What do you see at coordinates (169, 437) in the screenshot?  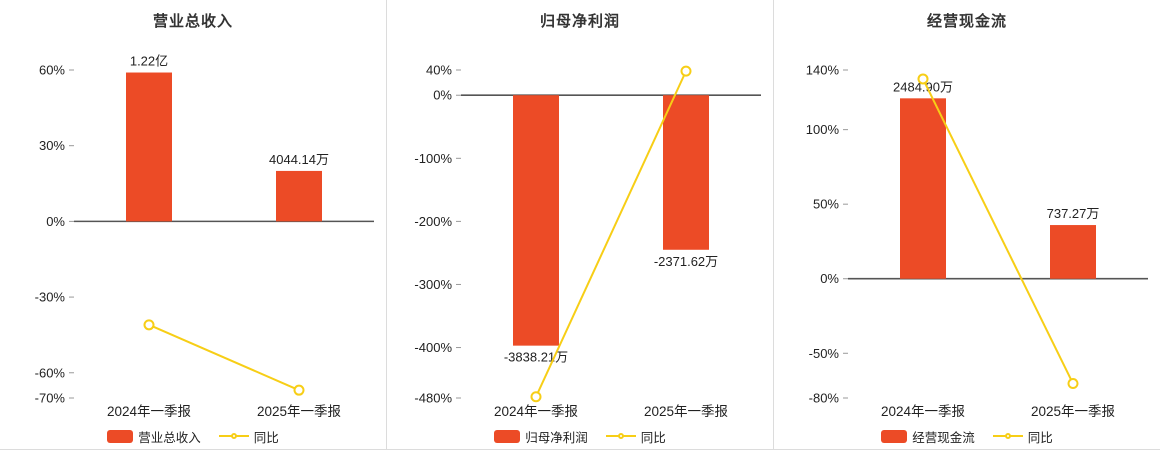 I see `legend-label: 营业总收入` at bounding box center [169, 437].